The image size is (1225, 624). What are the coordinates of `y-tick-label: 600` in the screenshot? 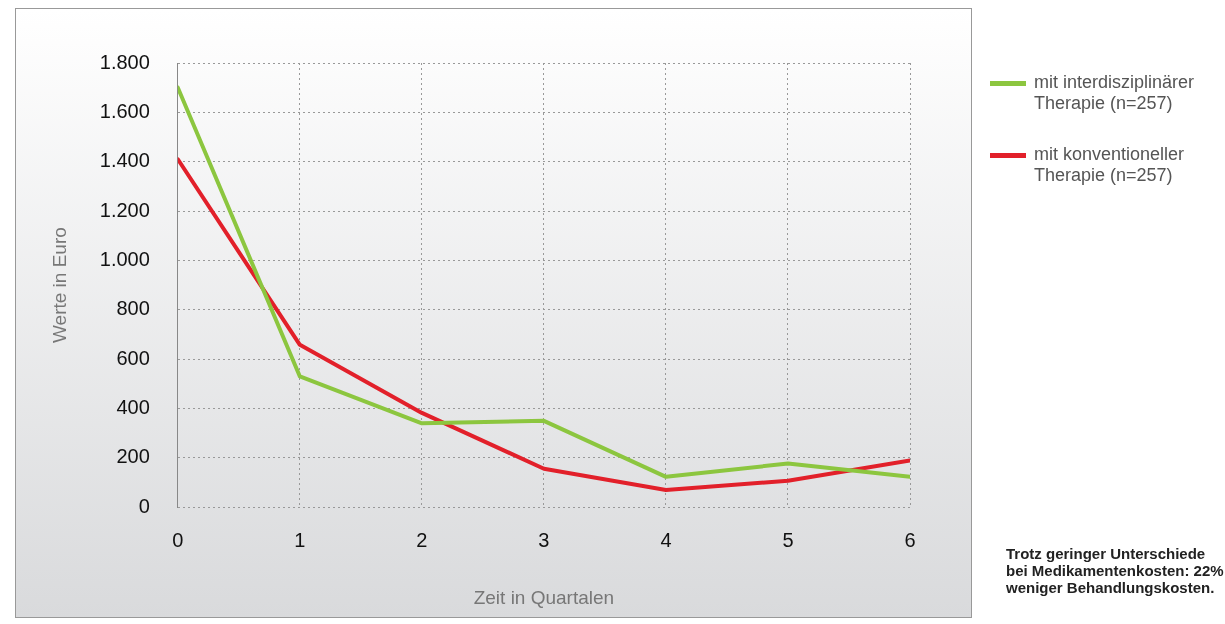 It's located at (133, 357).